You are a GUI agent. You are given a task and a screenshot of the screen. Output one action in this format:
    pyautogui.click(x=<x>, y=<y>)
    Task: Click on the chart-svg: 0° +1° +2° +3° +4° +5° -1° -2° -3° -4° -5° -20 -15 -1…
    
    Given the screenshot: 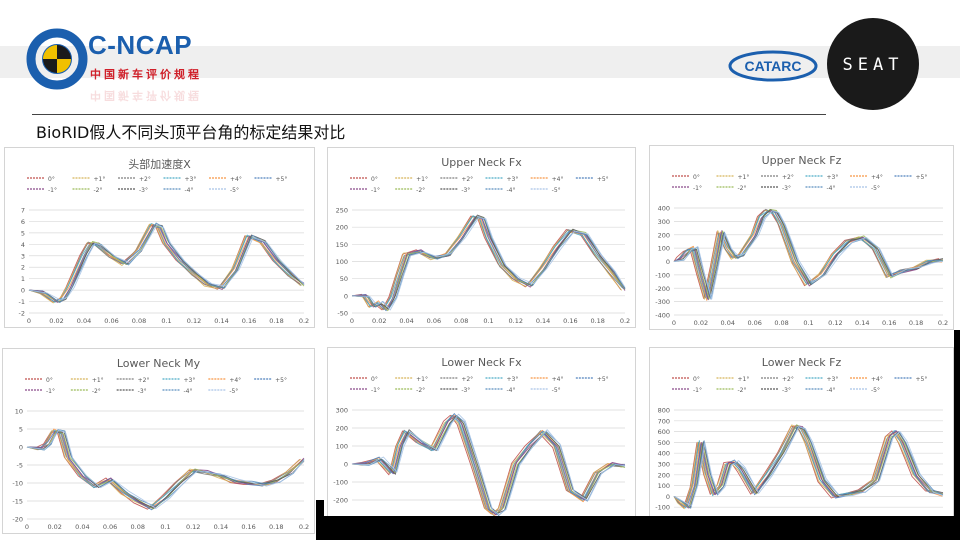 What is the action you would take?
    pyautogui.click(x=160, y=454)
    